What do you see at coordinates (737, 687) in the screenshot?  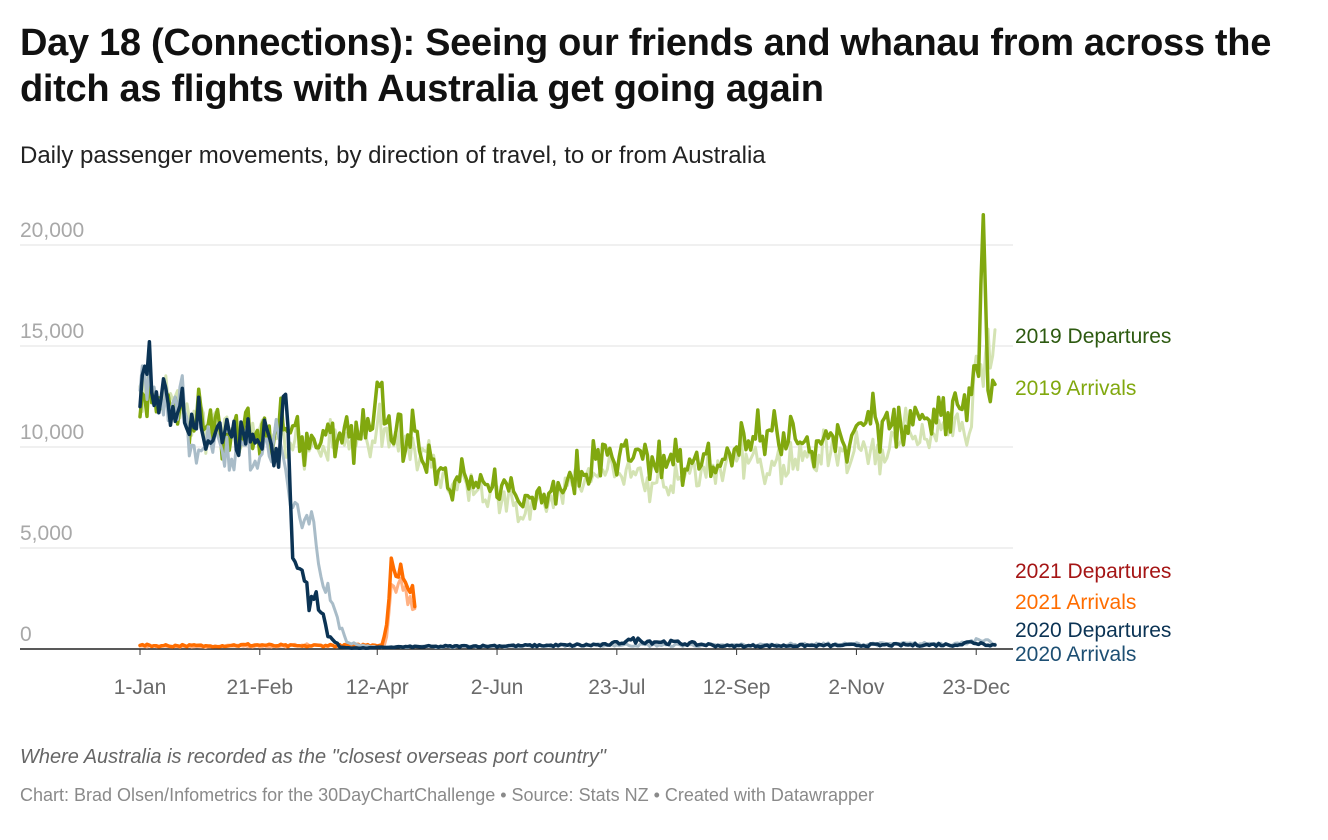 I see `x-tick-label: 12-Sep` at bounding box center [737, 687].